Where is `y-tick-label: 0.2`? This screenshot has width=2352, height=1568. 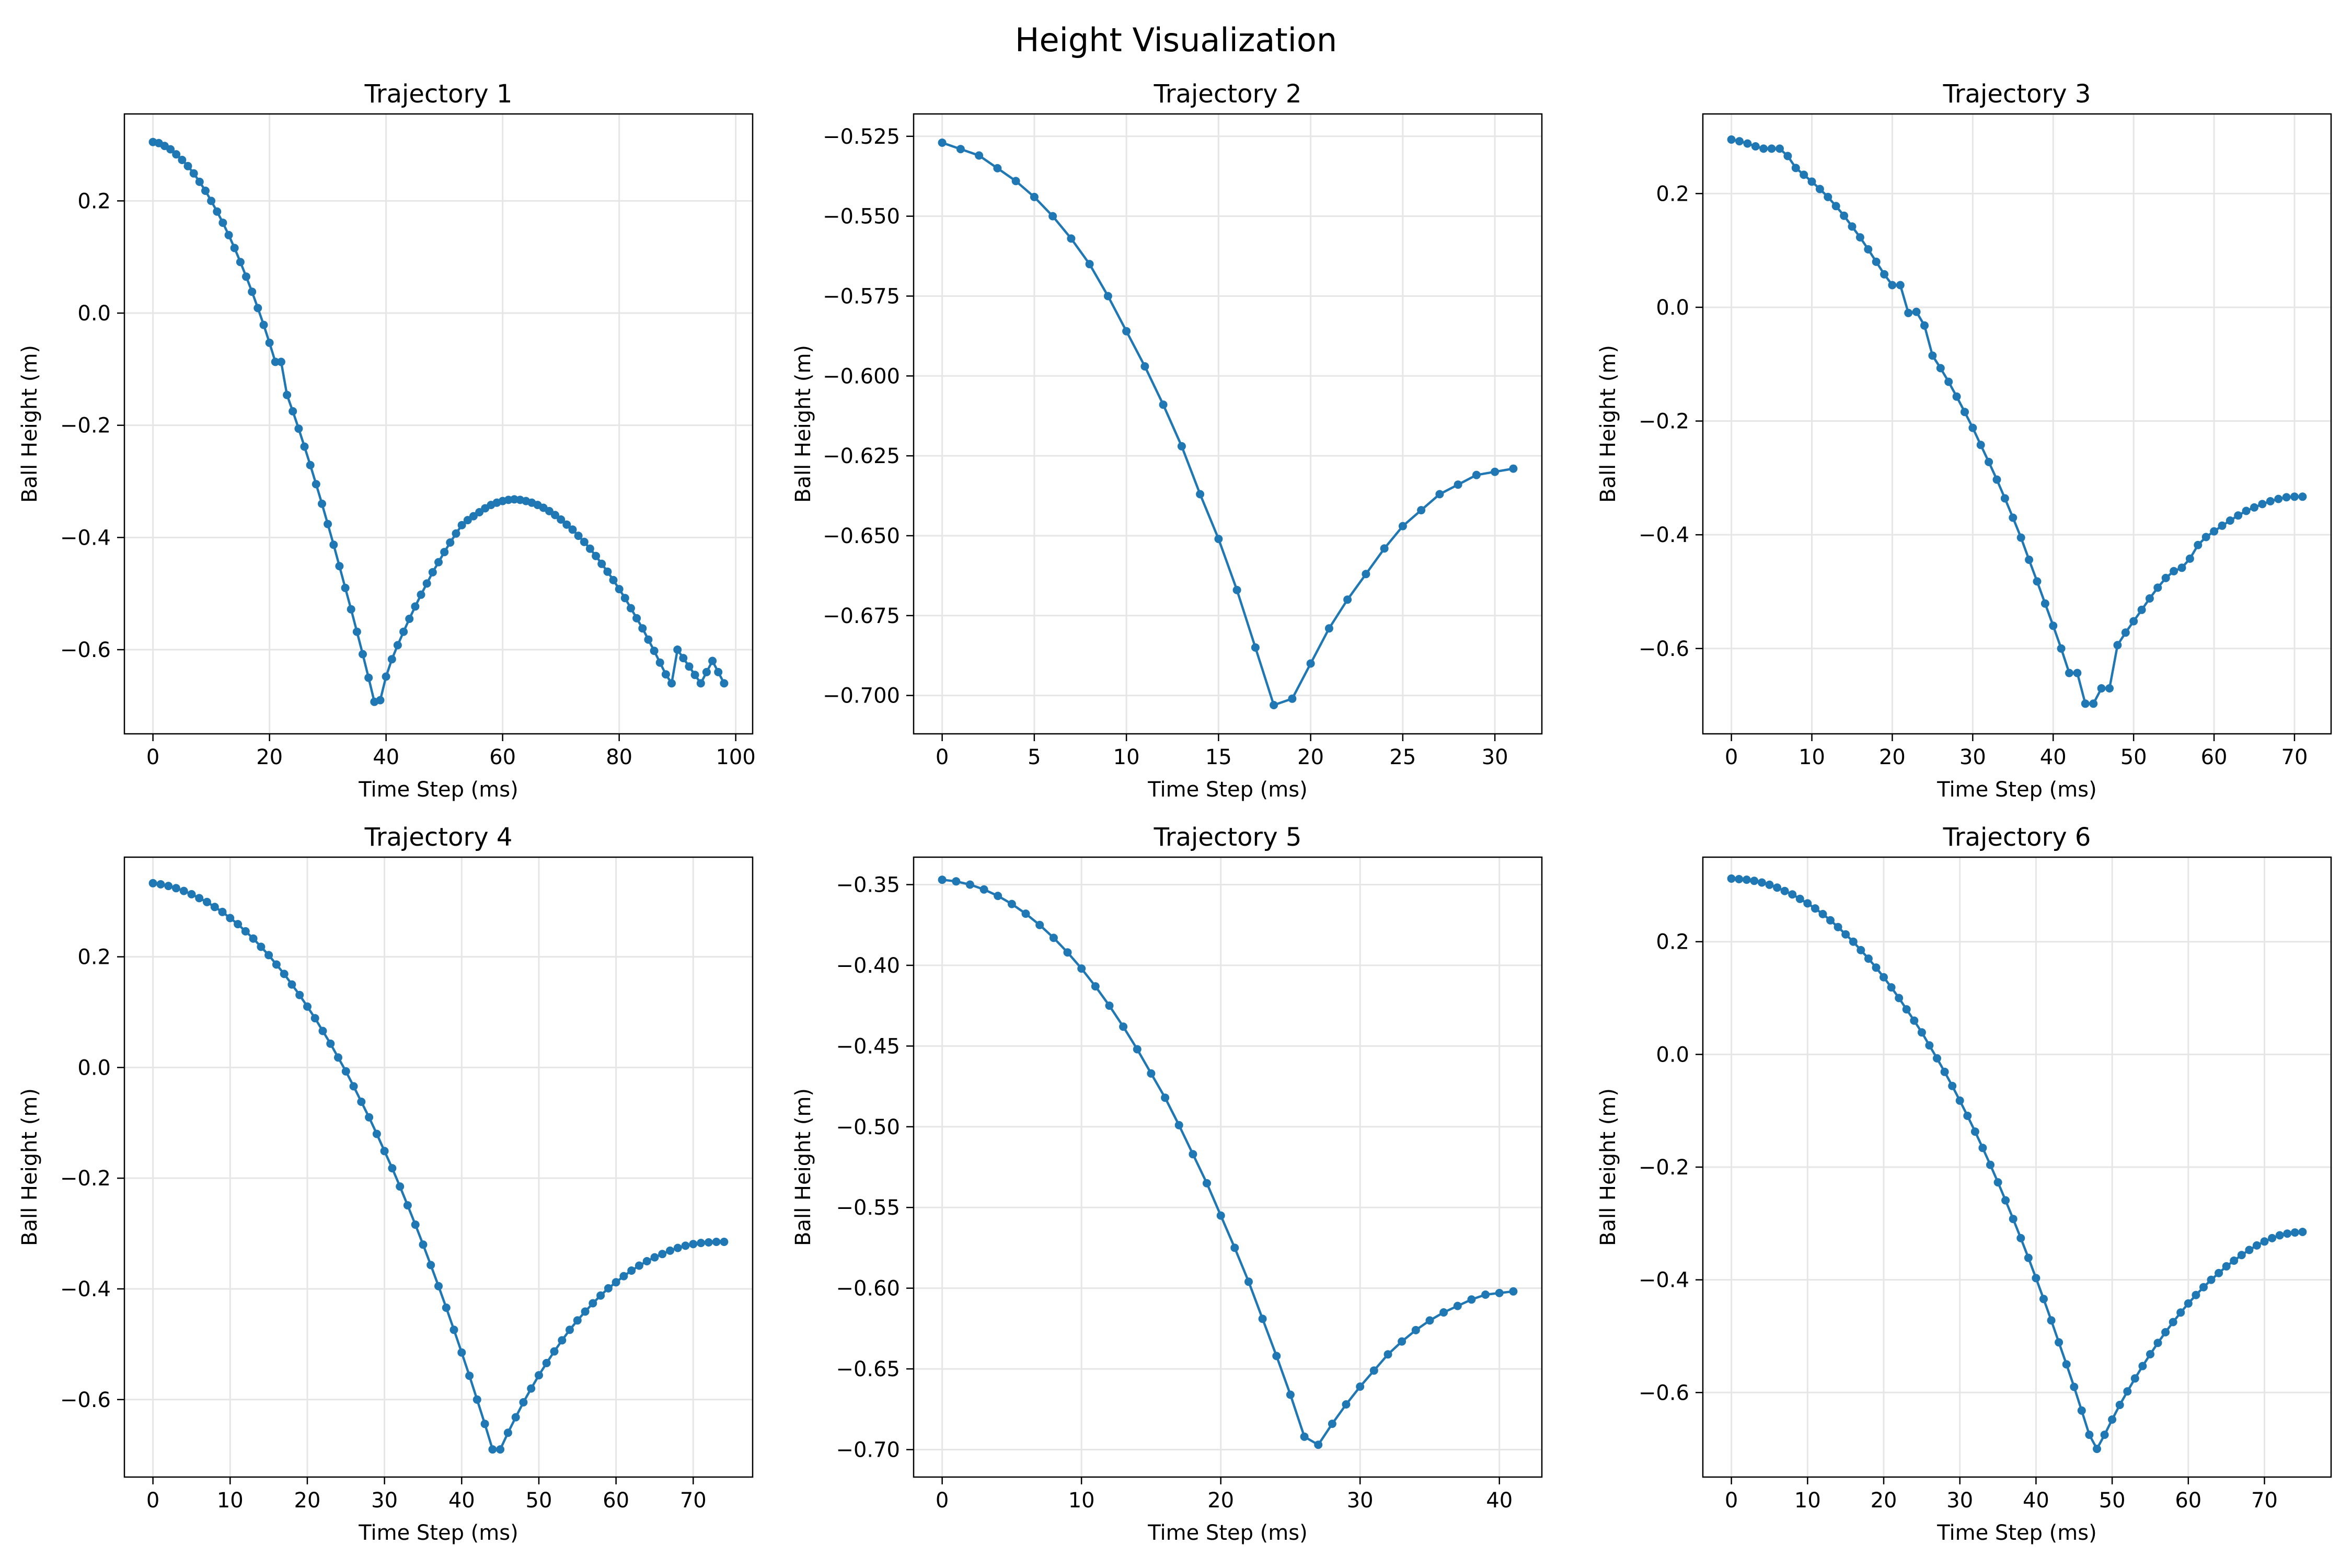 y-tick-label: 0.2 is located at coordinates (94, 958).